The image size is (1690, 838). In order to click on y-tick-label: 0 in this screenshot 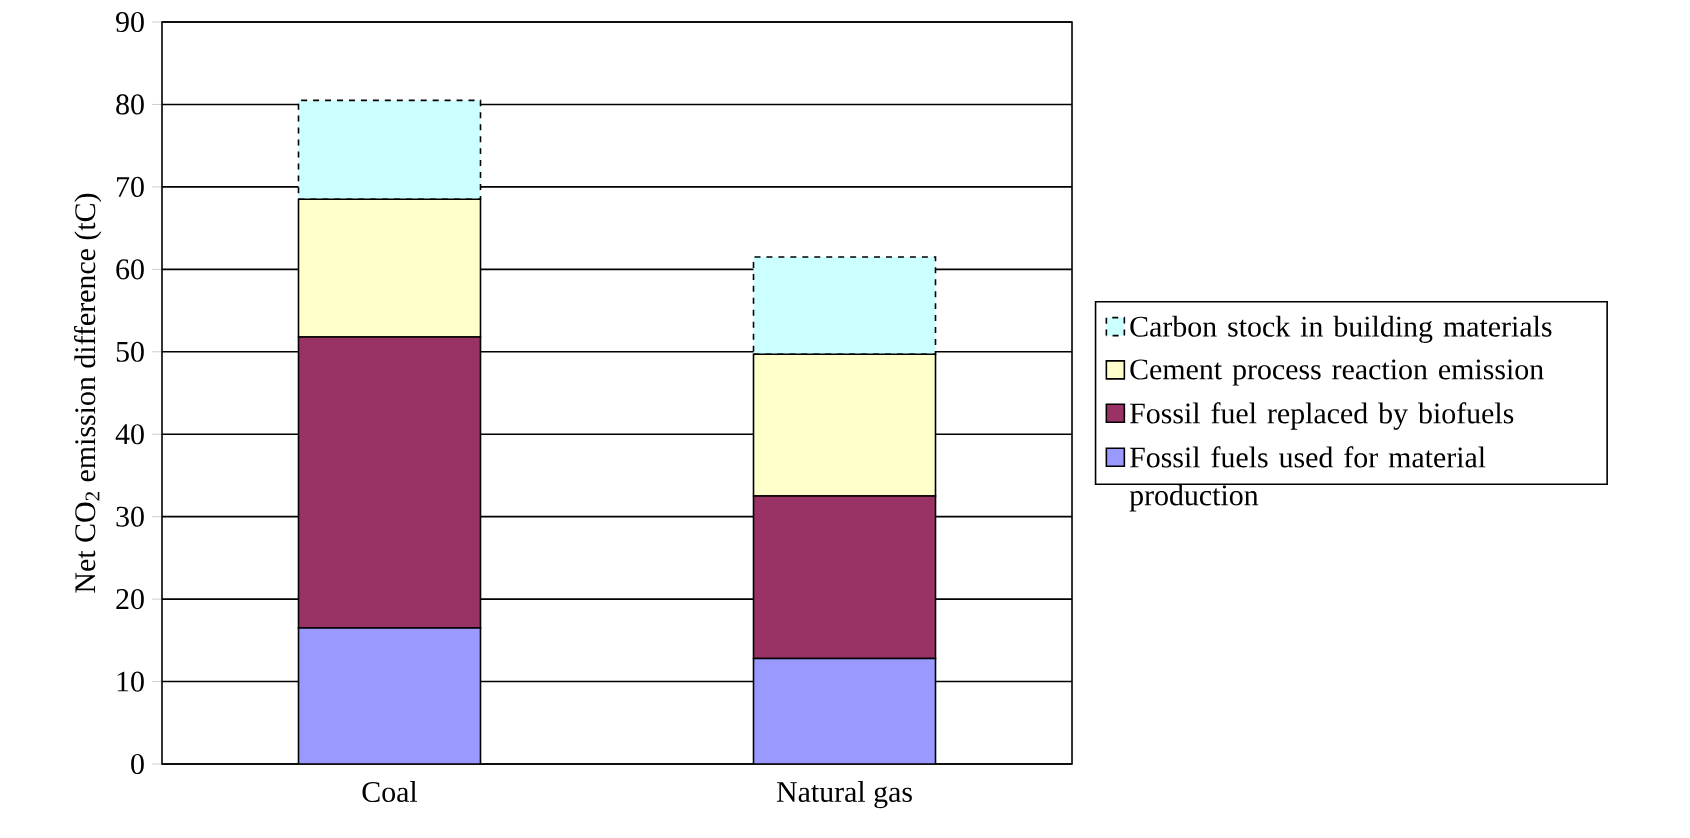, I will do `click(137, 764)`.